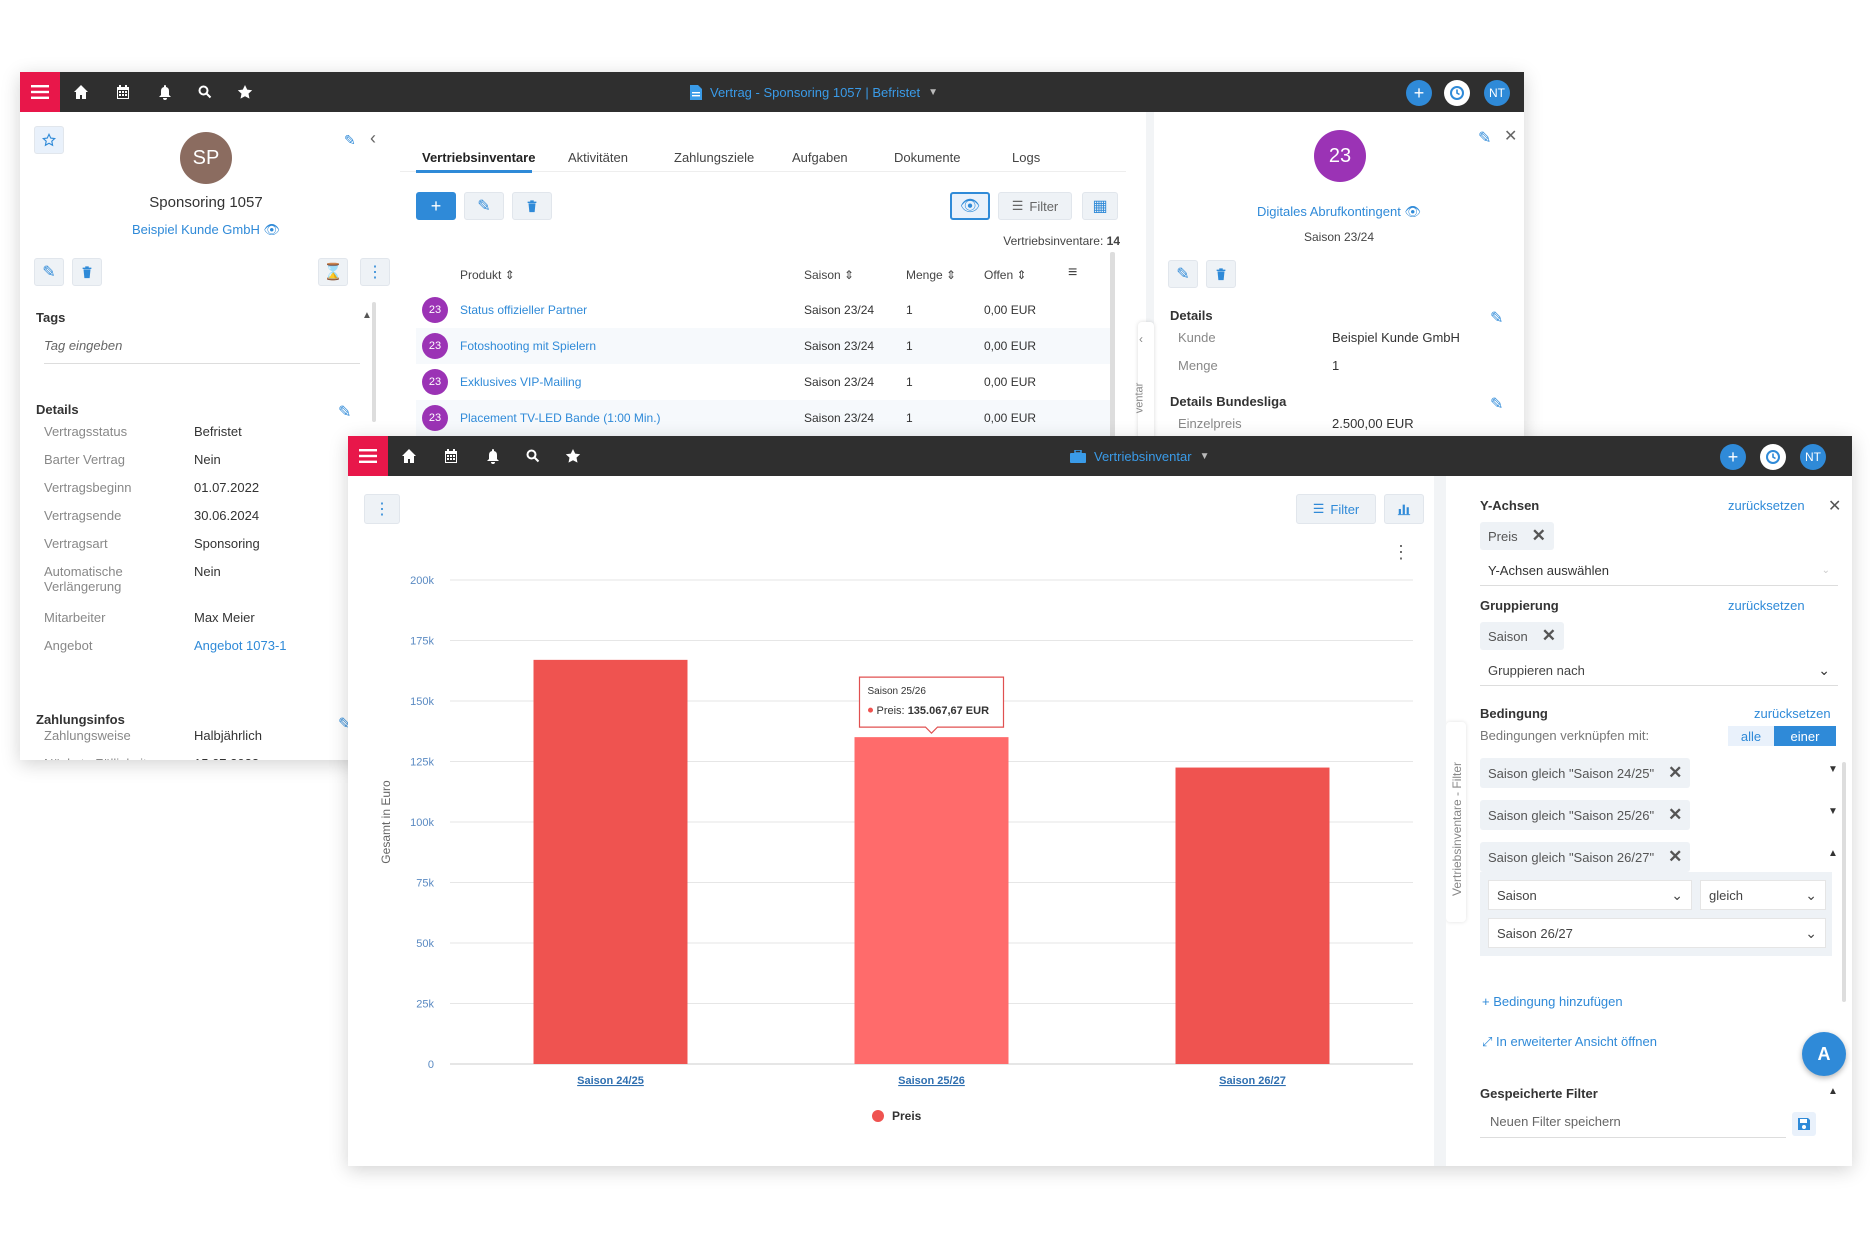 This screenshot has width=1870, height=1238. What do you see at coordinates (532, 206) in the screenshot?
I see `delete-item-button` at bounding box center [532, 206].